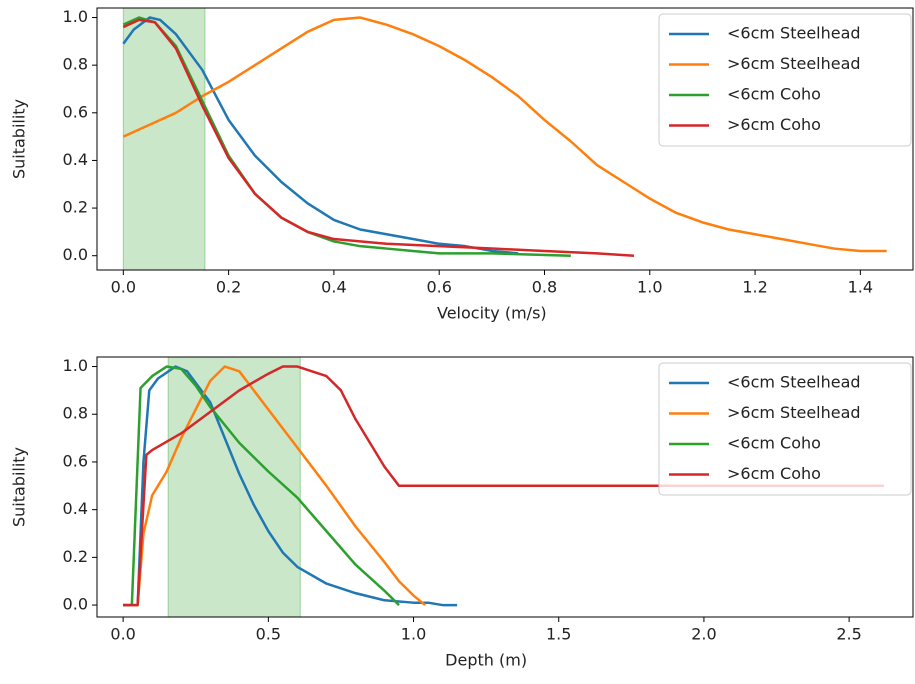  I want to click on x-tick-label: 0.8, so click(544, 287).